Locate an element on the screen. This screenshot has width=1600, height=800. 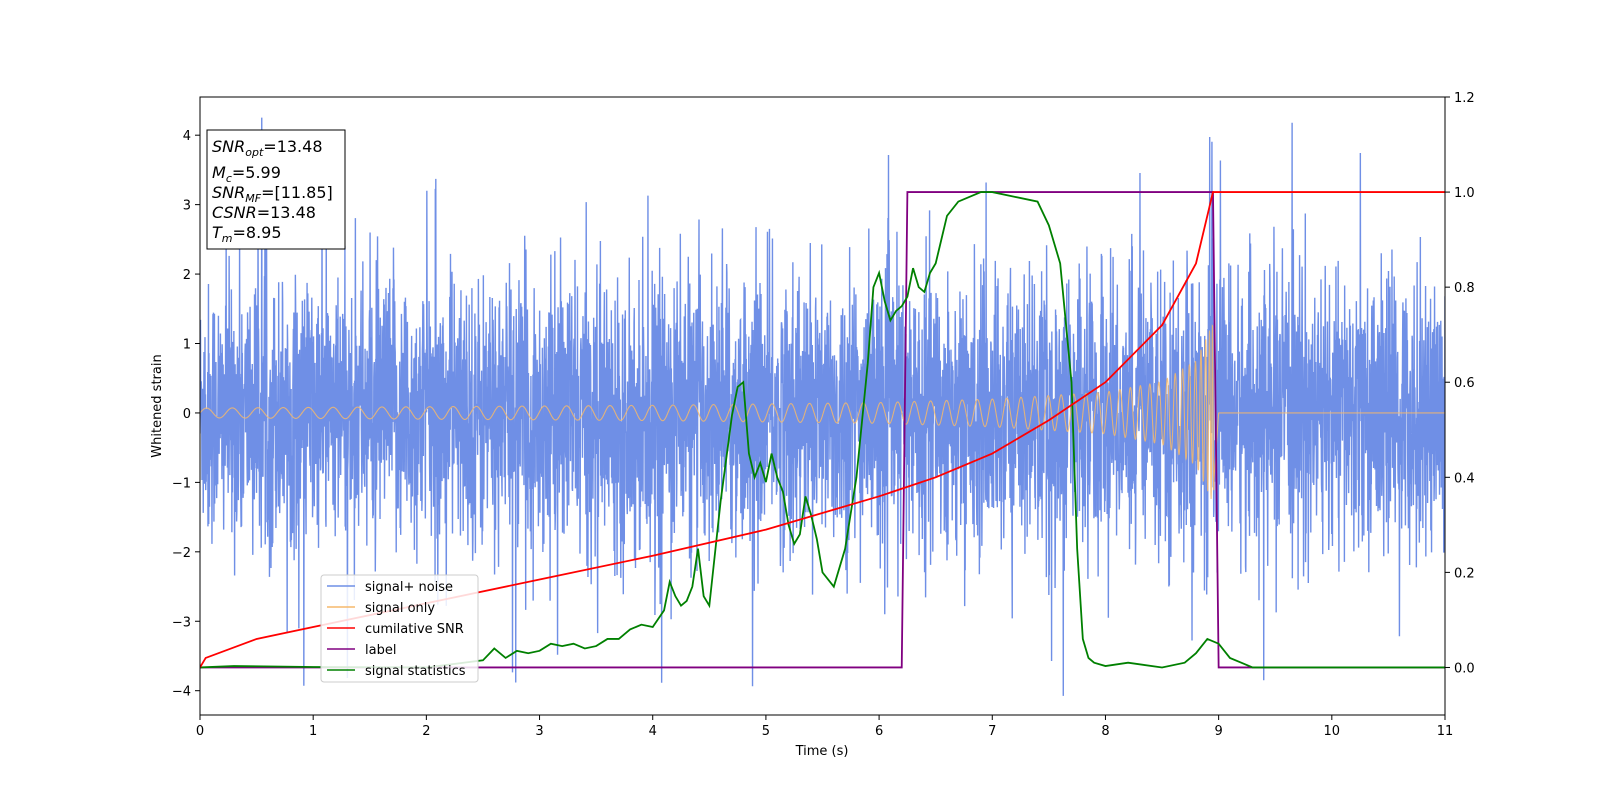
x-tick-label: 0 is located at coordinates (200, 731).